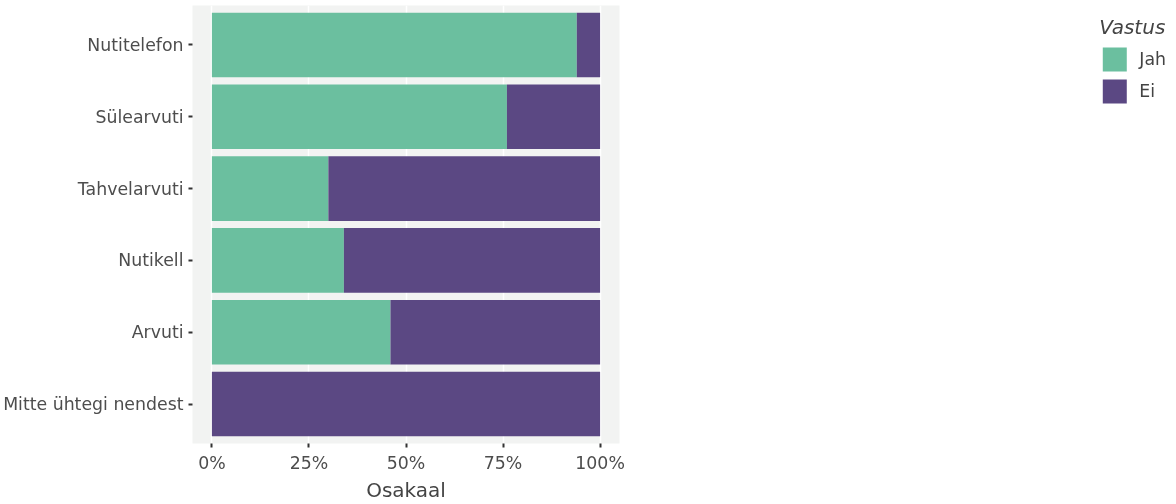 This screenshot has width=1176, height=504. Describe the element at coordinates (151, 260) in the screenshot. I see `y-tick-label: Nutikell` at that location.